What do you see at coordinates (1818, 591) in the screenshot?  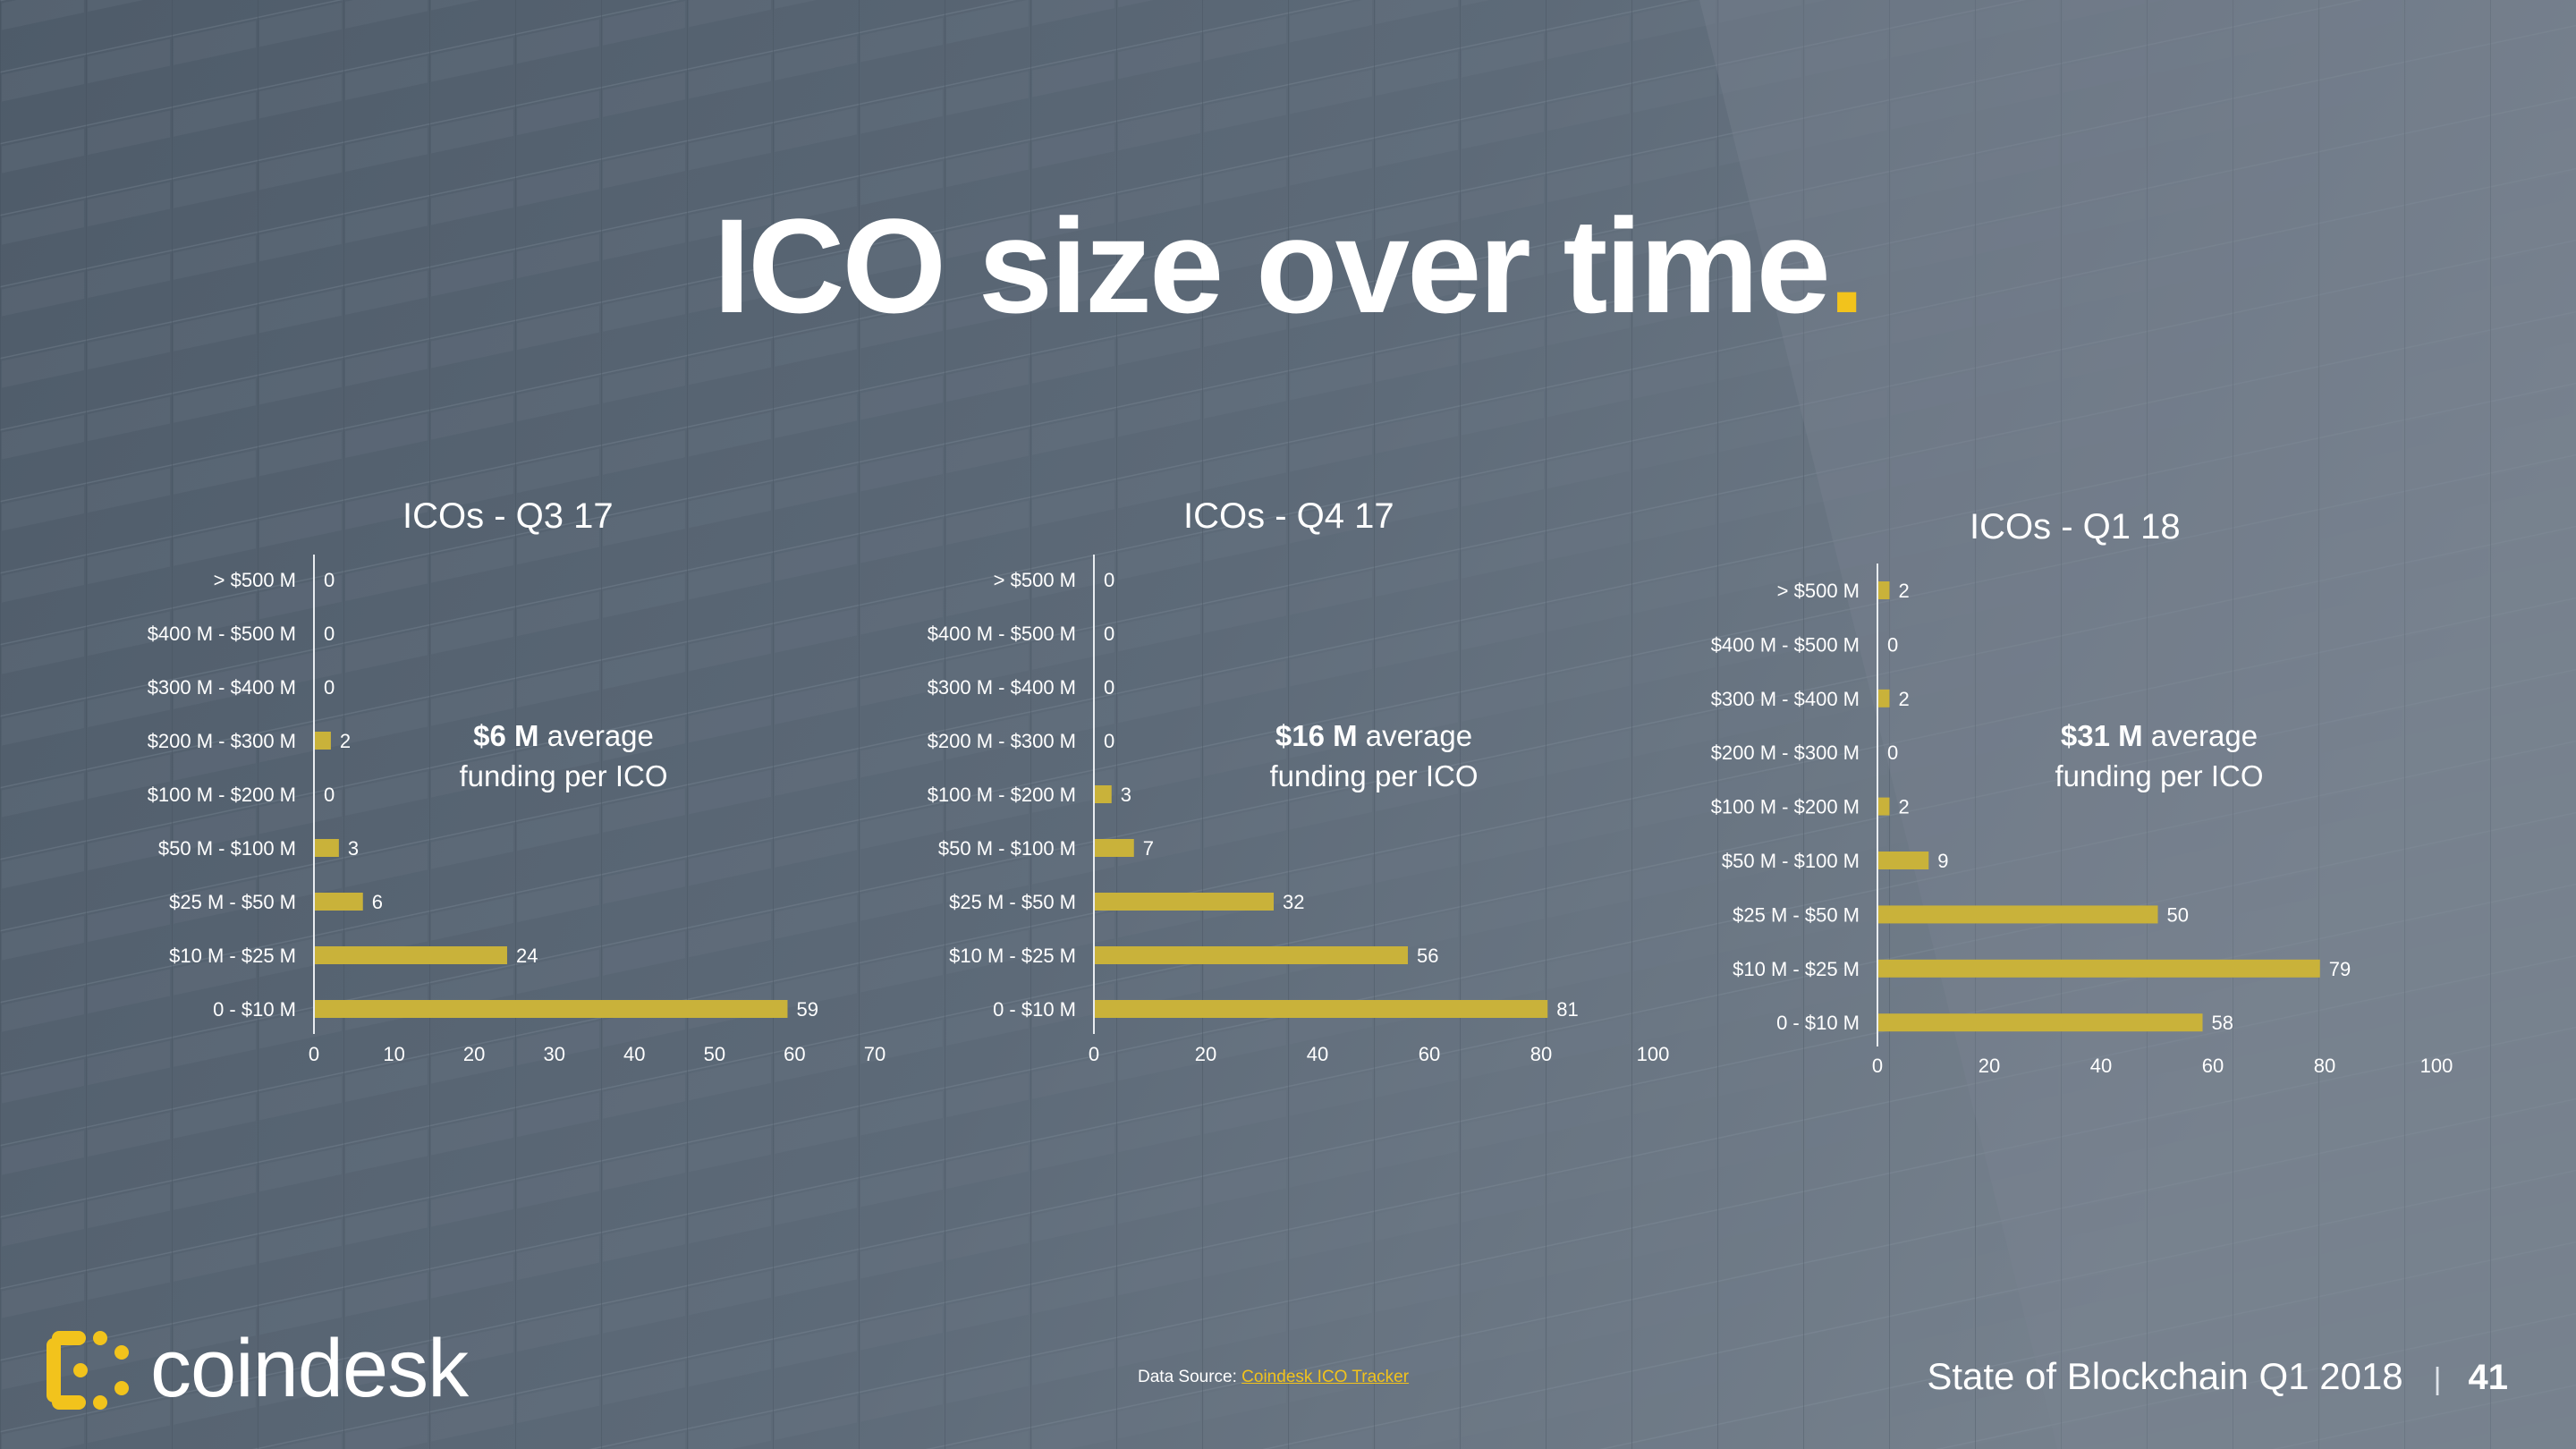 I see `category-label: > $500 M` at bounding box center [1818, 591].